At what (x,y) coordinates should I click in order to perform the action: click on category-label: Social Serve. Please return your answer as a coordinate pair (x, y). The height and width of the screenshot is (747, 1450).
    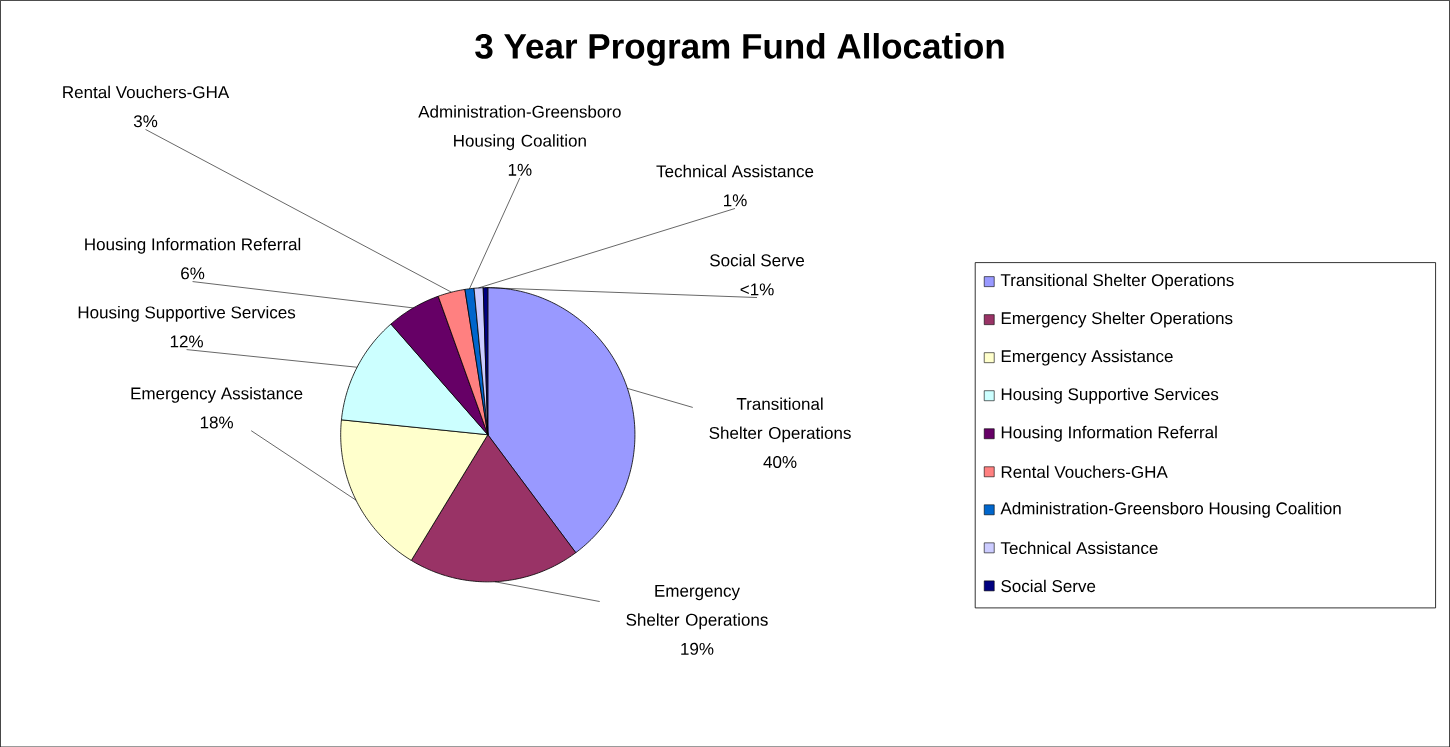
    Looking at the image, I should click on (757, 260).